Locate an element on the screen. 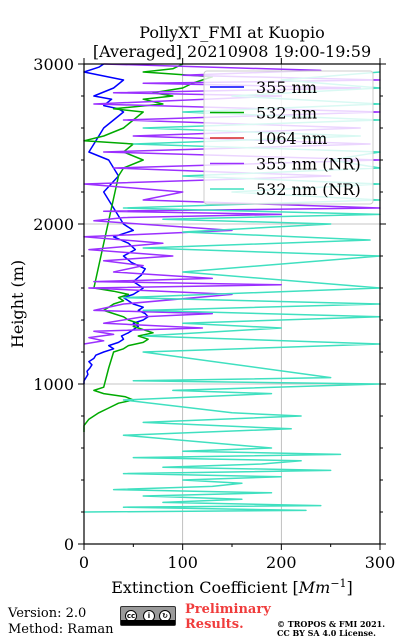  cc-badge-strip is located at coordinates (148, 622).